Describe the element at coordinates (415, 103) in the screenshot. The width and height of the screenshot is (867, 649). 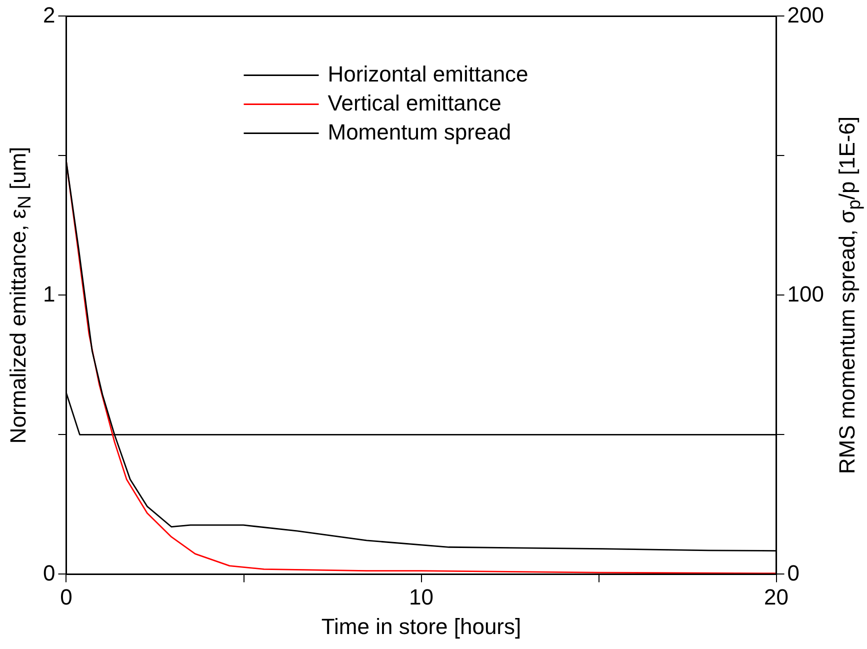
I see `legend-label: Vertical emittance` at that location.